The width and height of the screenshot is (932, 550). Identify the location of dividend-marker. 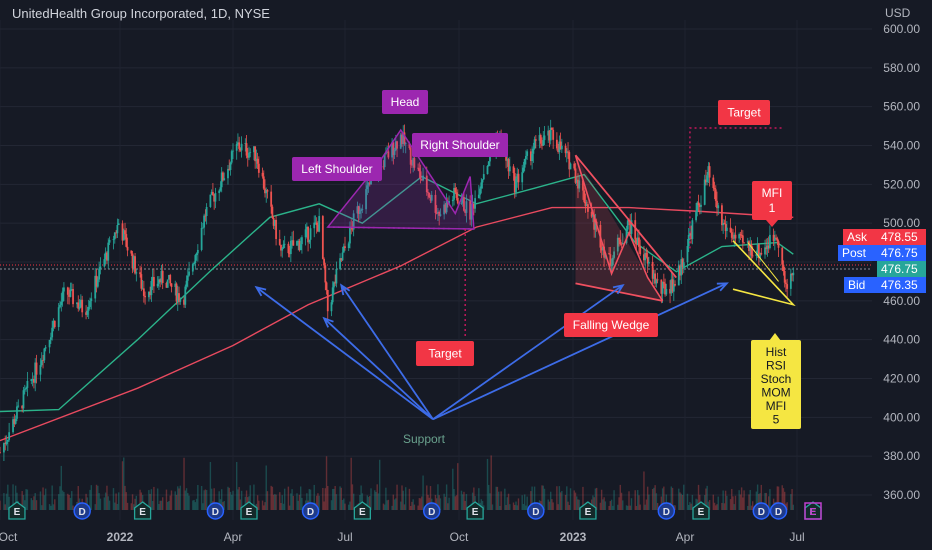
(778, 511).